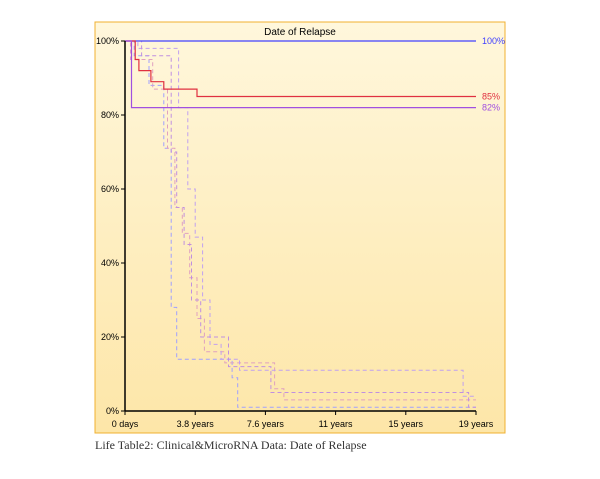 This screenshot has height=479, width=600. Describe the element at coordinates (493, 74) in the screenshot. I see `end-labels-layer: 100% 85%82%` at that location.